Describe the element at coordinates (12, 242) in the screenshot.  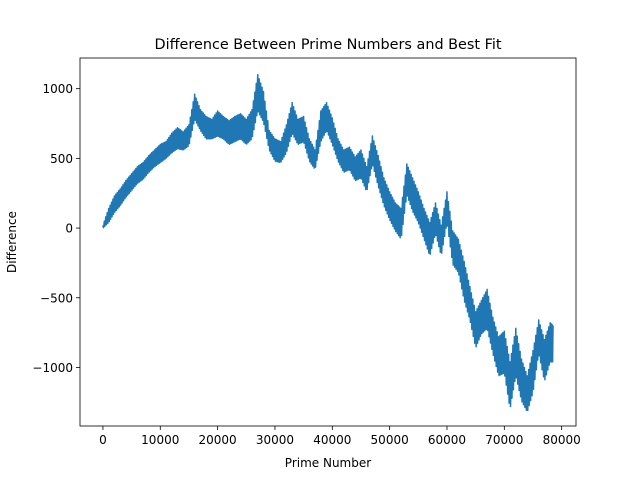
I see `y-axis-label: Difference` at that location.